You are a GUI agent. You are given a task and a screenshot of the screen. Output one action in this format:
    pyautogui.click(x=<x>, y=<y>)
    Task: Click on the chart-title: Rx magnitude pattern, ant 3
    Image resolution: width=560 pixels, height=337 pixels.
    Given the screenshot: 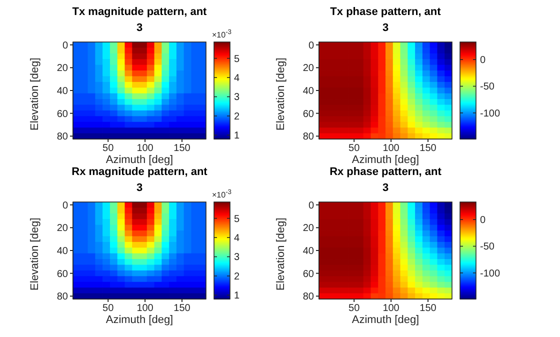 What is the action you would take?
    pyautogui.click(x=140, y=180)
    